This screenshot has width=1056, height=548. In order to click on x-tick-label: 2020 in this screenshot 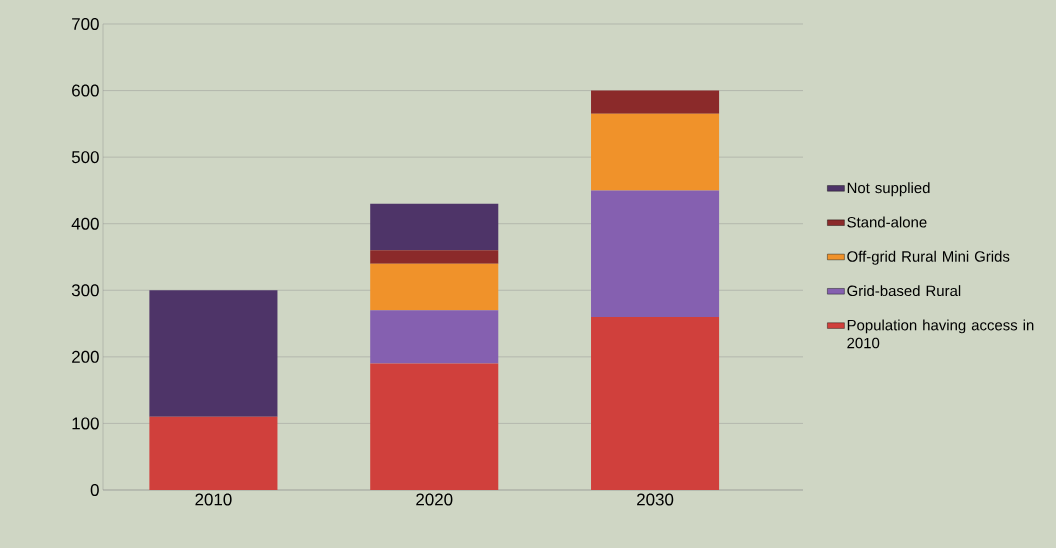, I will do `click(434, 499)`.